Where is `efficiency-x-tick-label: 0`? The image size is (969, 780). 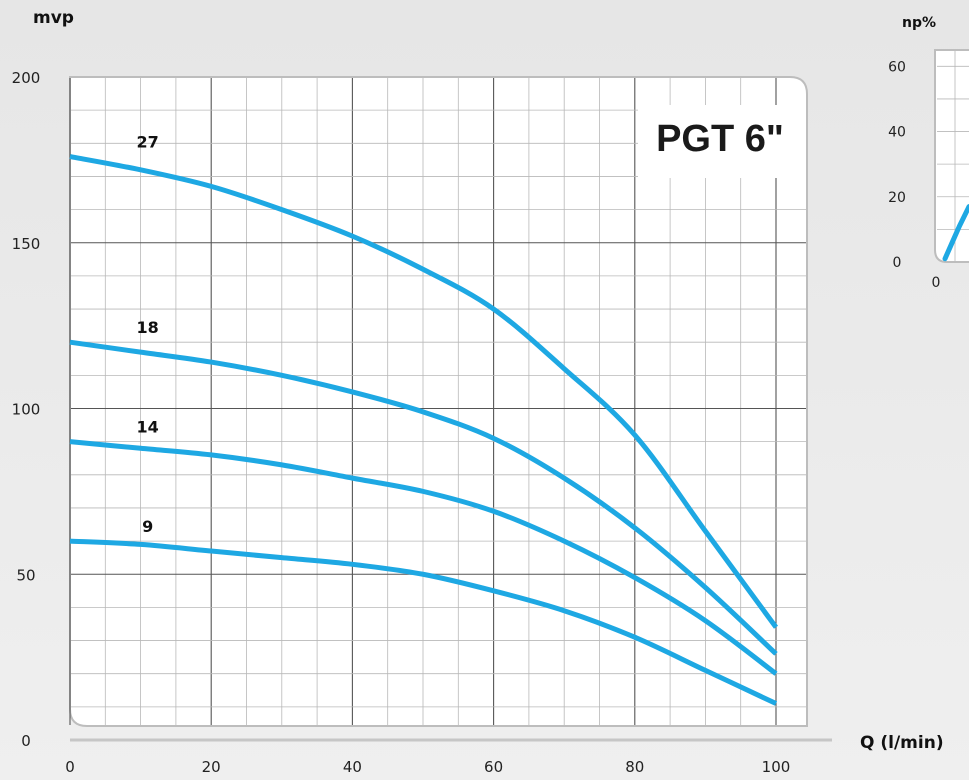
efficiency-x-tick-label: 0 is located at coordinates (936, 283).